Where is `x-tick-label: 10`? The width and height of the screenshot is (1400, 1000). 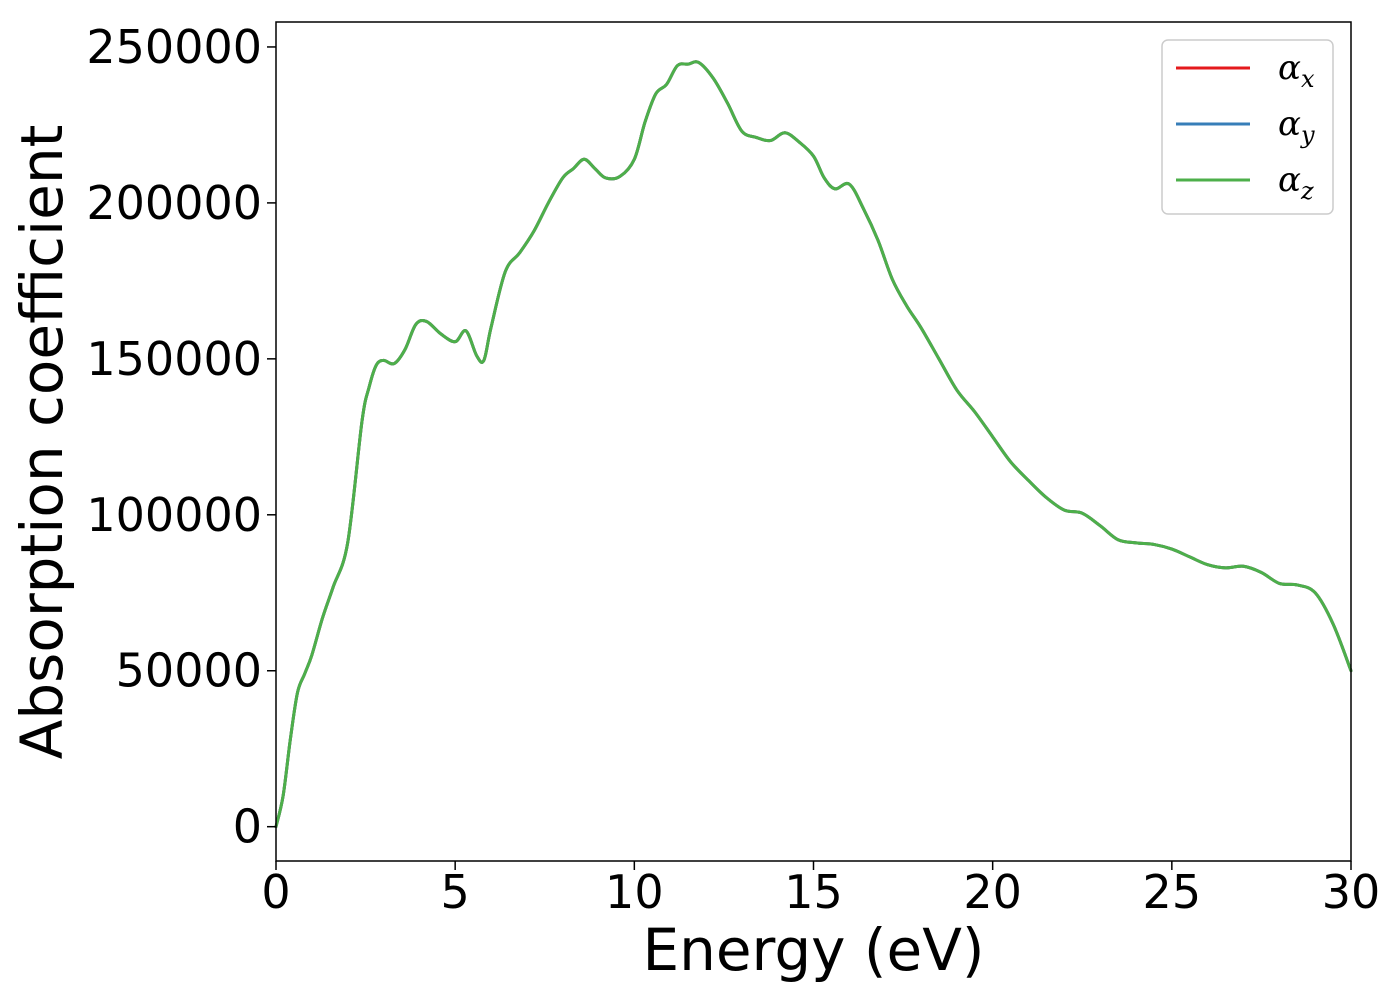 x-tick-label: 10 is located at coordinates (634, 892).